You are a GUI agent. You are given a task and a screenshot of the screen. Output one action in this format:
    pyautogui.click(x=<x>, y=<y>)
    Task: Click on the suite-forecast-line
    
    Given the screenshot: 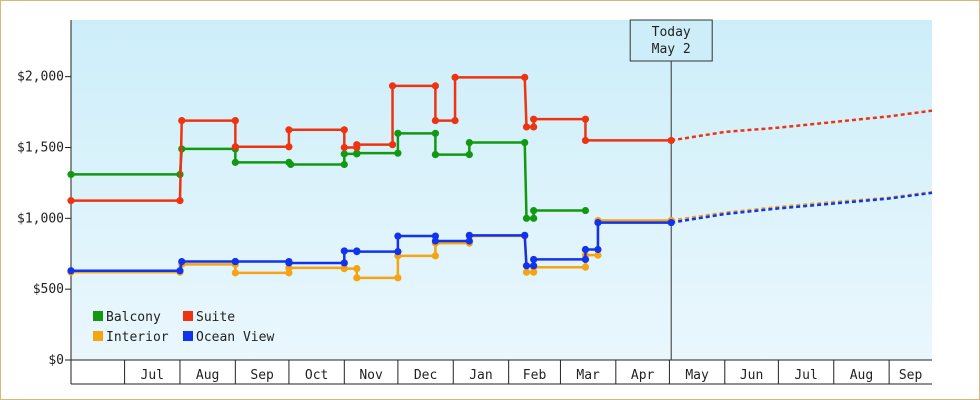 What is the action you would take?
    pyautogui.click(x=802, y=125)
    